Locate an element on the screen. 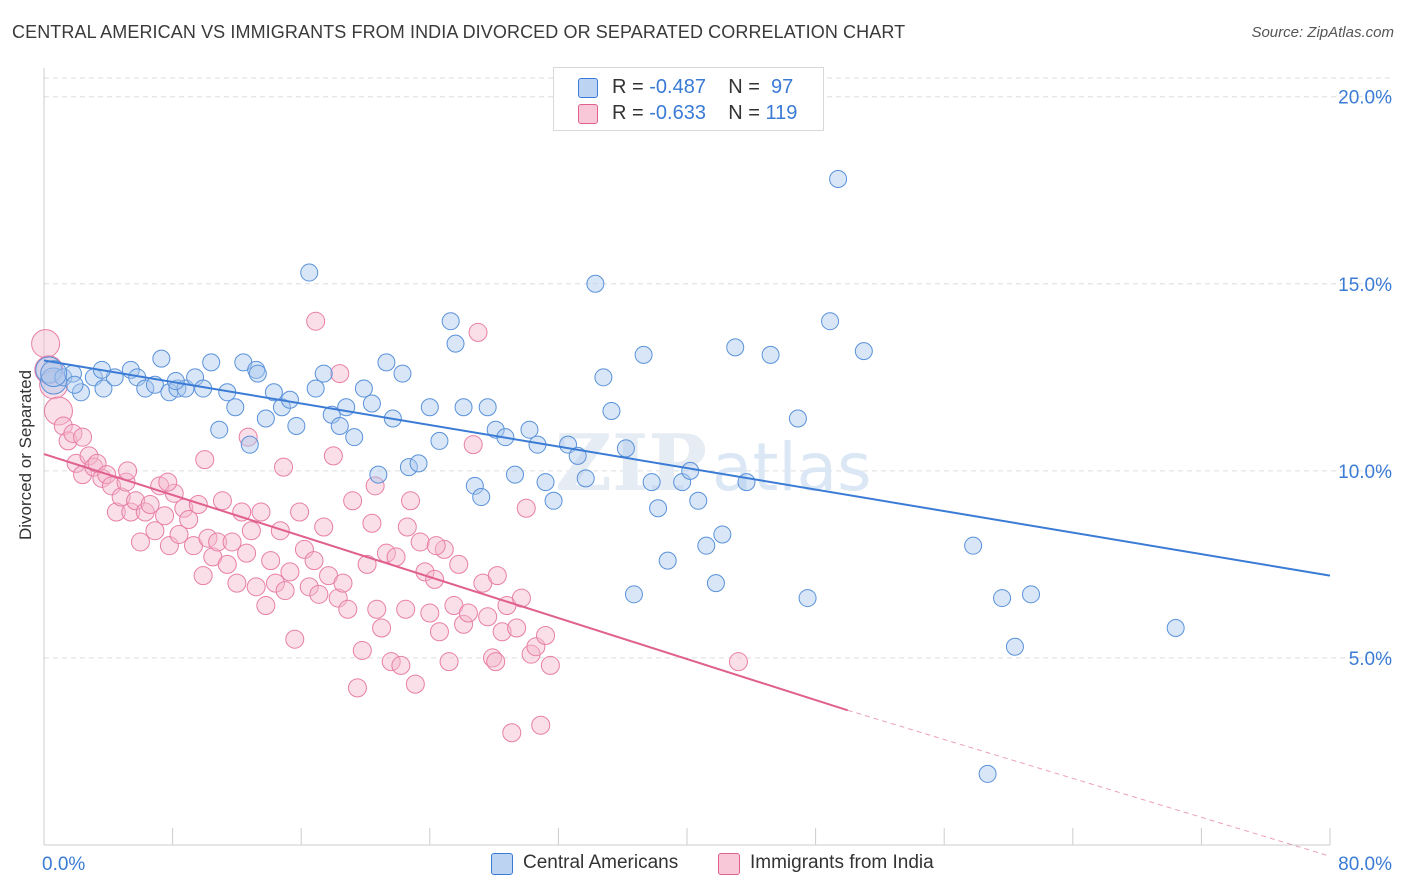 The image size is (1406, 892). legend-r-value: -0.487 is located at coordinates (677, 87).